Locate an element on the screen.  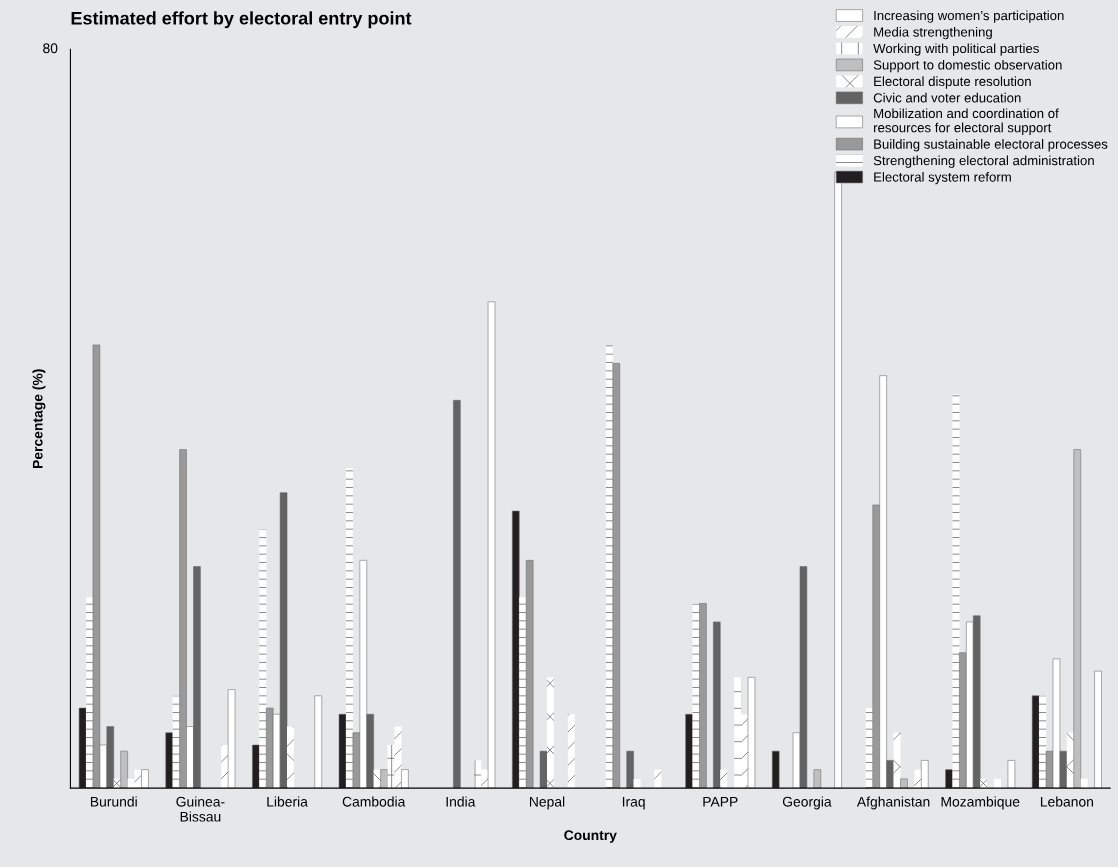
text: 80 is located at coordinates (50, 48).